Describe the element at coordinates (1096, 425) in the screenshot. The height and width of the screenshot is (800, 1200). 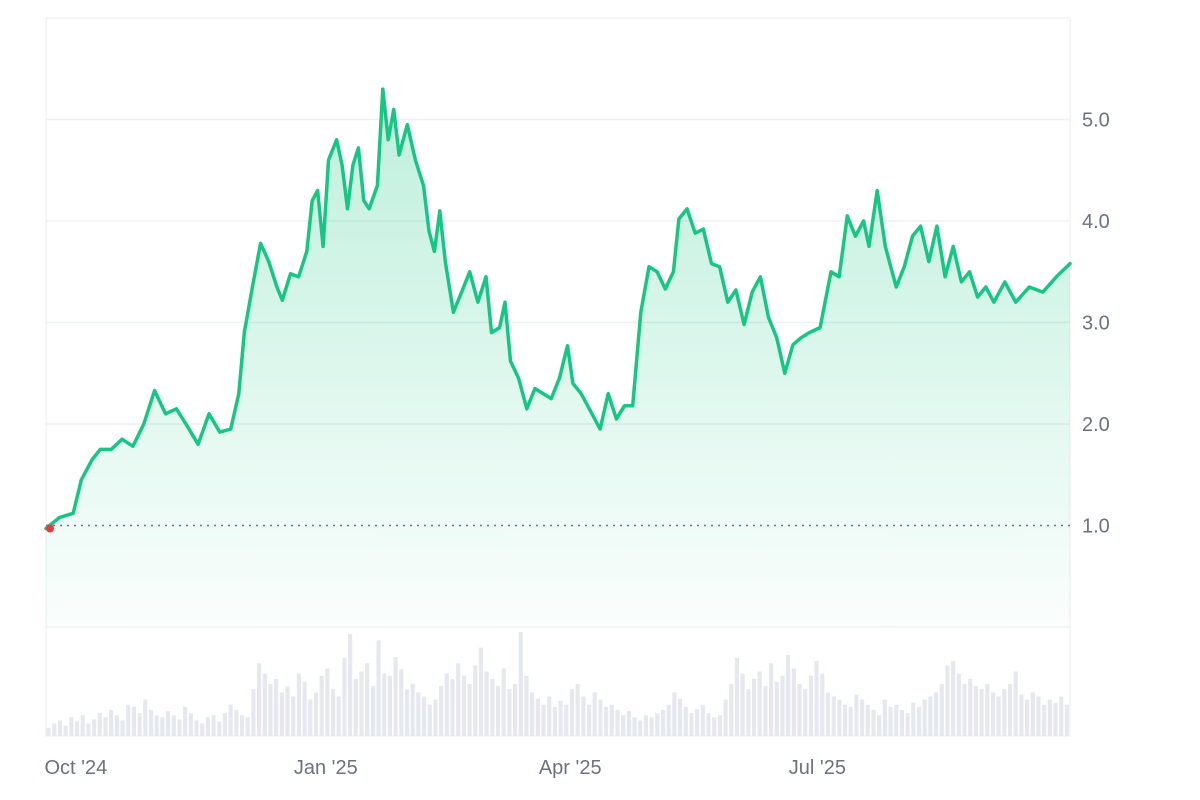
I see `y-tick-label: 2.0` at that location.